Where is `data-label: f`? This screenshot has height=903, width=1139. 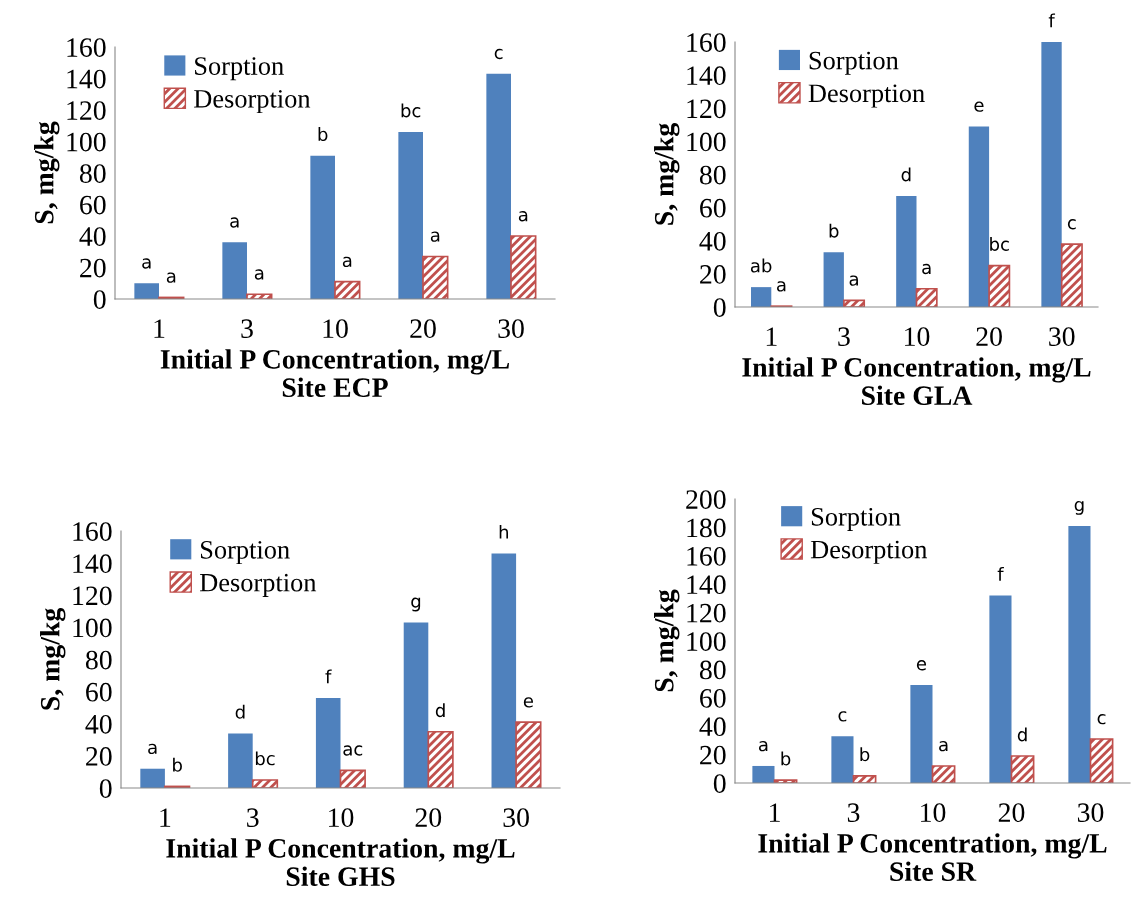 data-label: f is located at coordinates (328, 676).